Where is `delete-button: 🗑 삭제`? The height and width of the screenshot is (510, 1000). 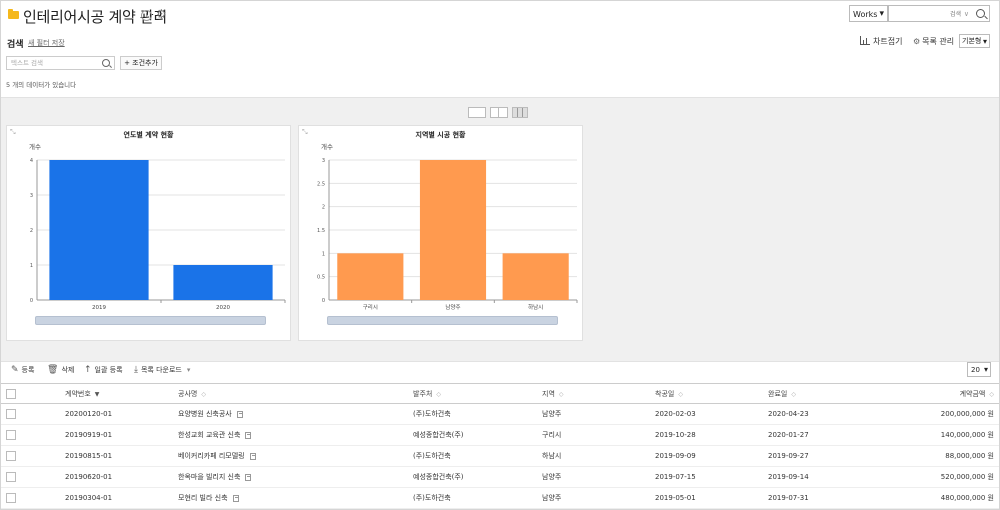 delete-button: 🗑 삭제 is located at coordinates (60, 370).